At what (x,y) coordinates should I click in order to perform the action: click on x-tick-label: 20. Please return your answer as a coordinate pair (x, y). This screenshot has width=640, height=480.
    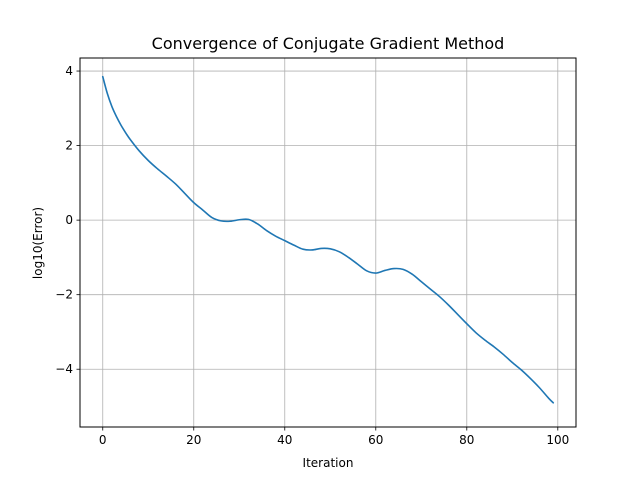
    Looking at the image, I should click on (193, 440).